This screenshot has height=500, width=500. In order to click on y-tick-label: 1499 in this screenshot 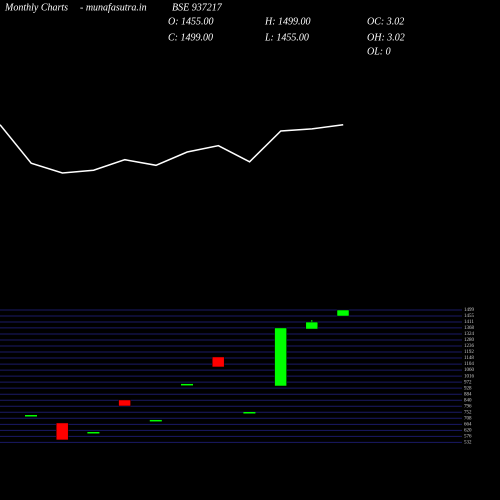, I will do `click(469, 310)`.